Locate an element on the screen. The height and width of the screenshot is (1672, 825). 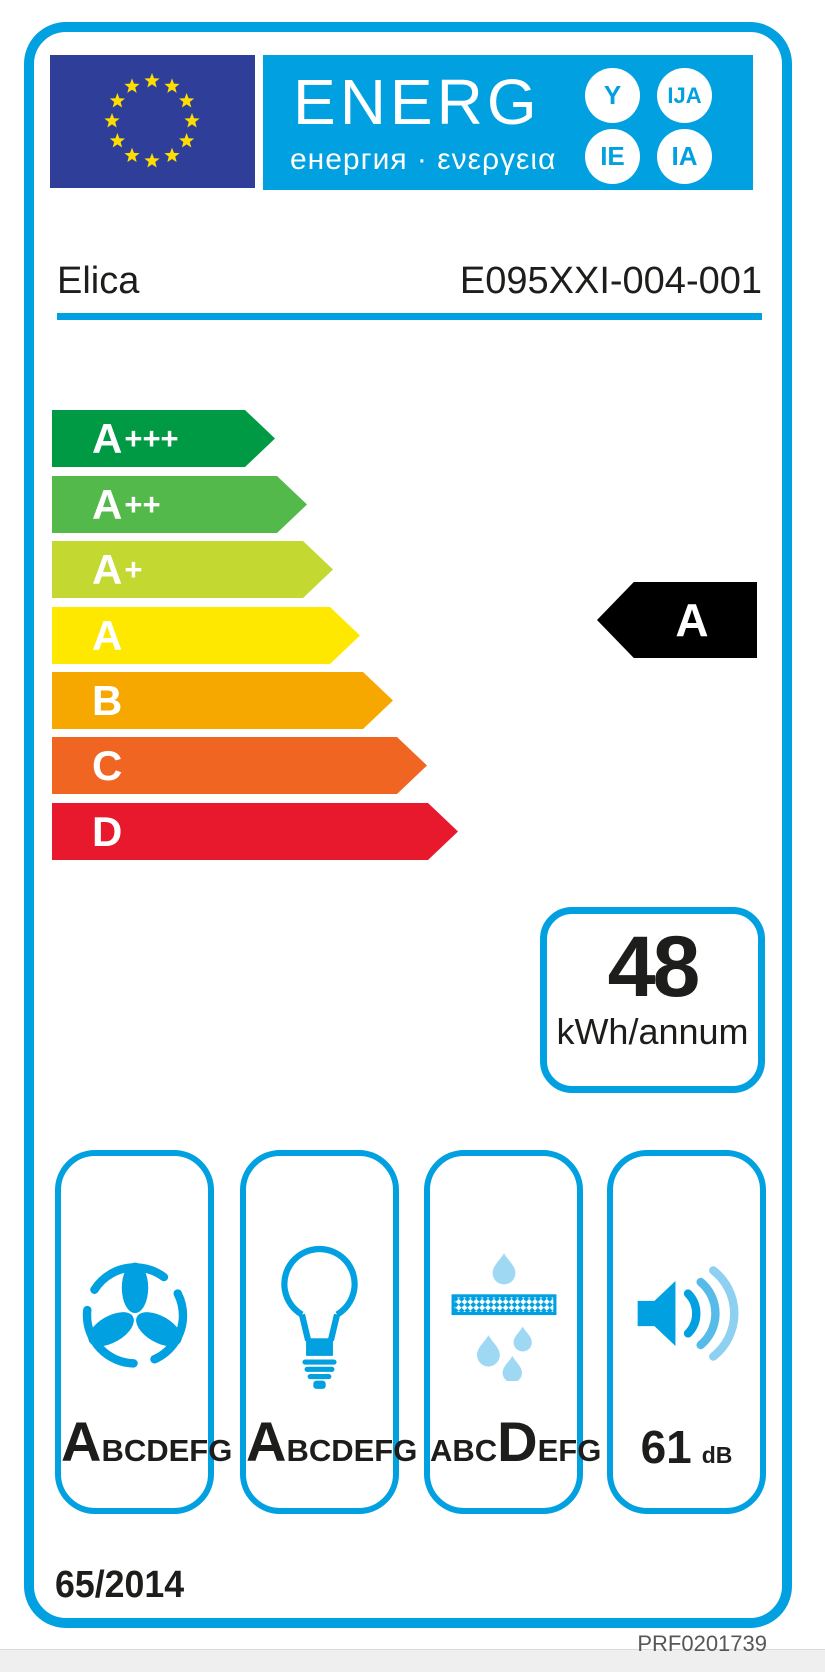
suffix-circle-ija: IJA is located at coordinates (684, 95).